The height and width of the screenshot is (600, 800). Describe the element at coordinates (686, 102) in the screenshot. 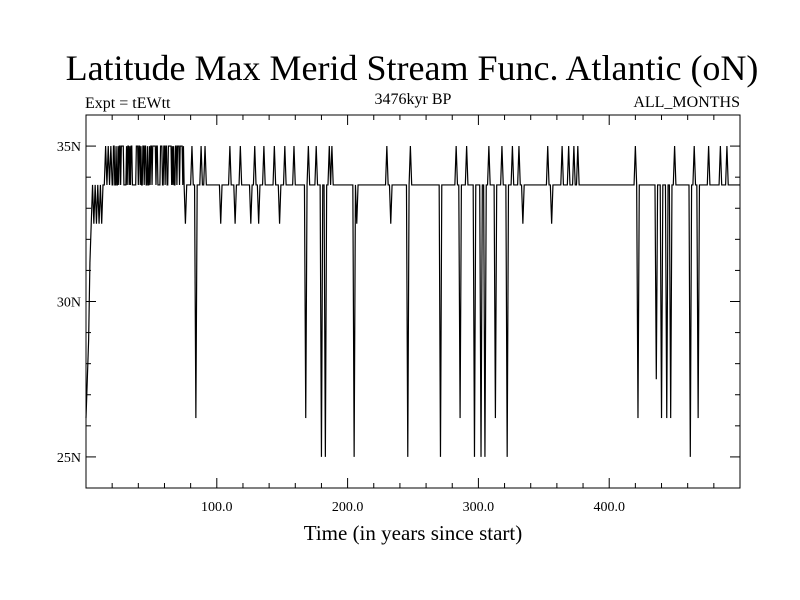

I see `subtitle-months: ALL_MONTHS` at that location.